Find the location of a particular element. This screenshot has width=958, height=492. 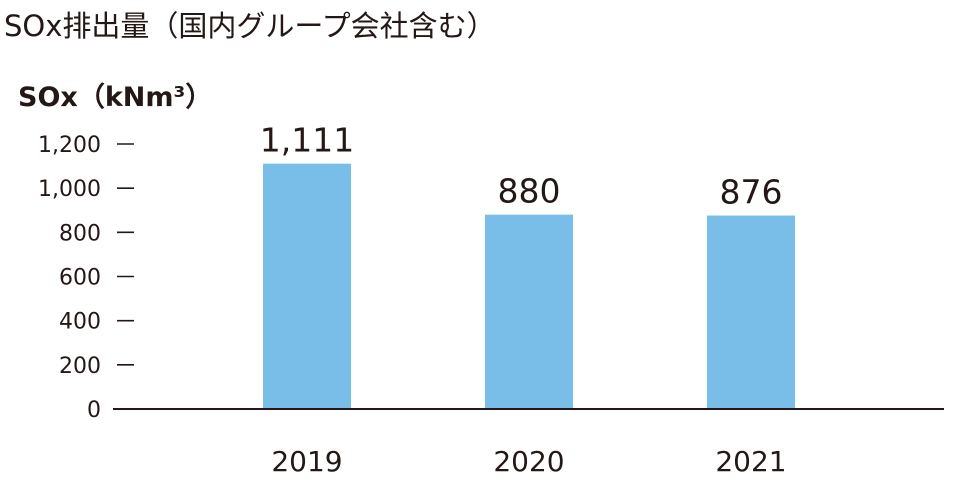

data-label: 880 is located at coordinates (529, 191).